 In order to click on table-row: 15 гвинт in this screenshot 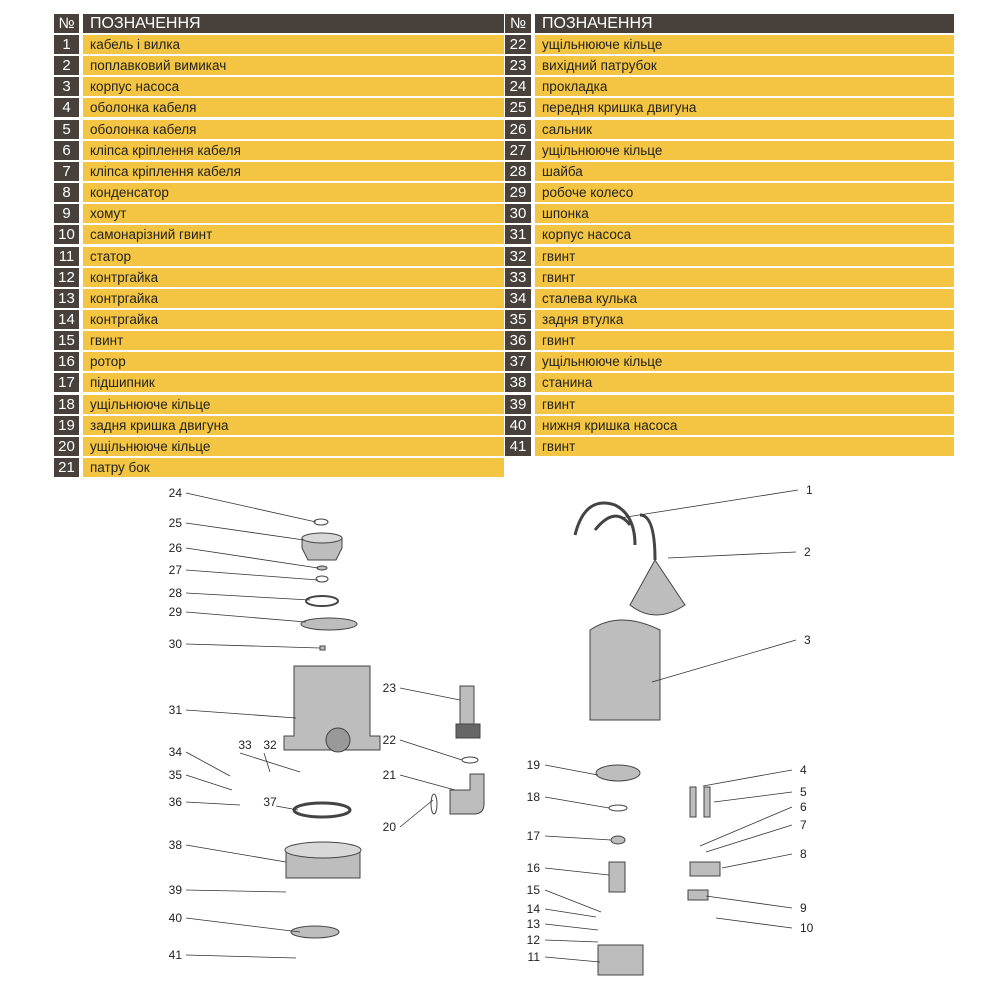, I will do `click(279, 341)`.